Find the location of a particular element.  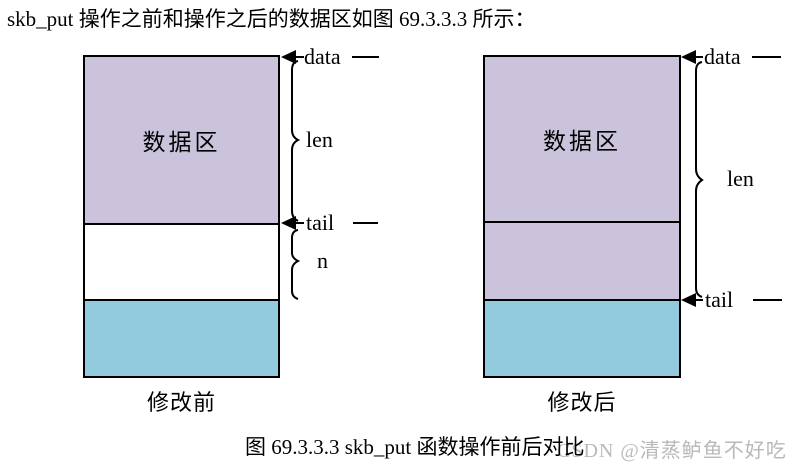

appended-area-after is located at coordinates (582, 262).